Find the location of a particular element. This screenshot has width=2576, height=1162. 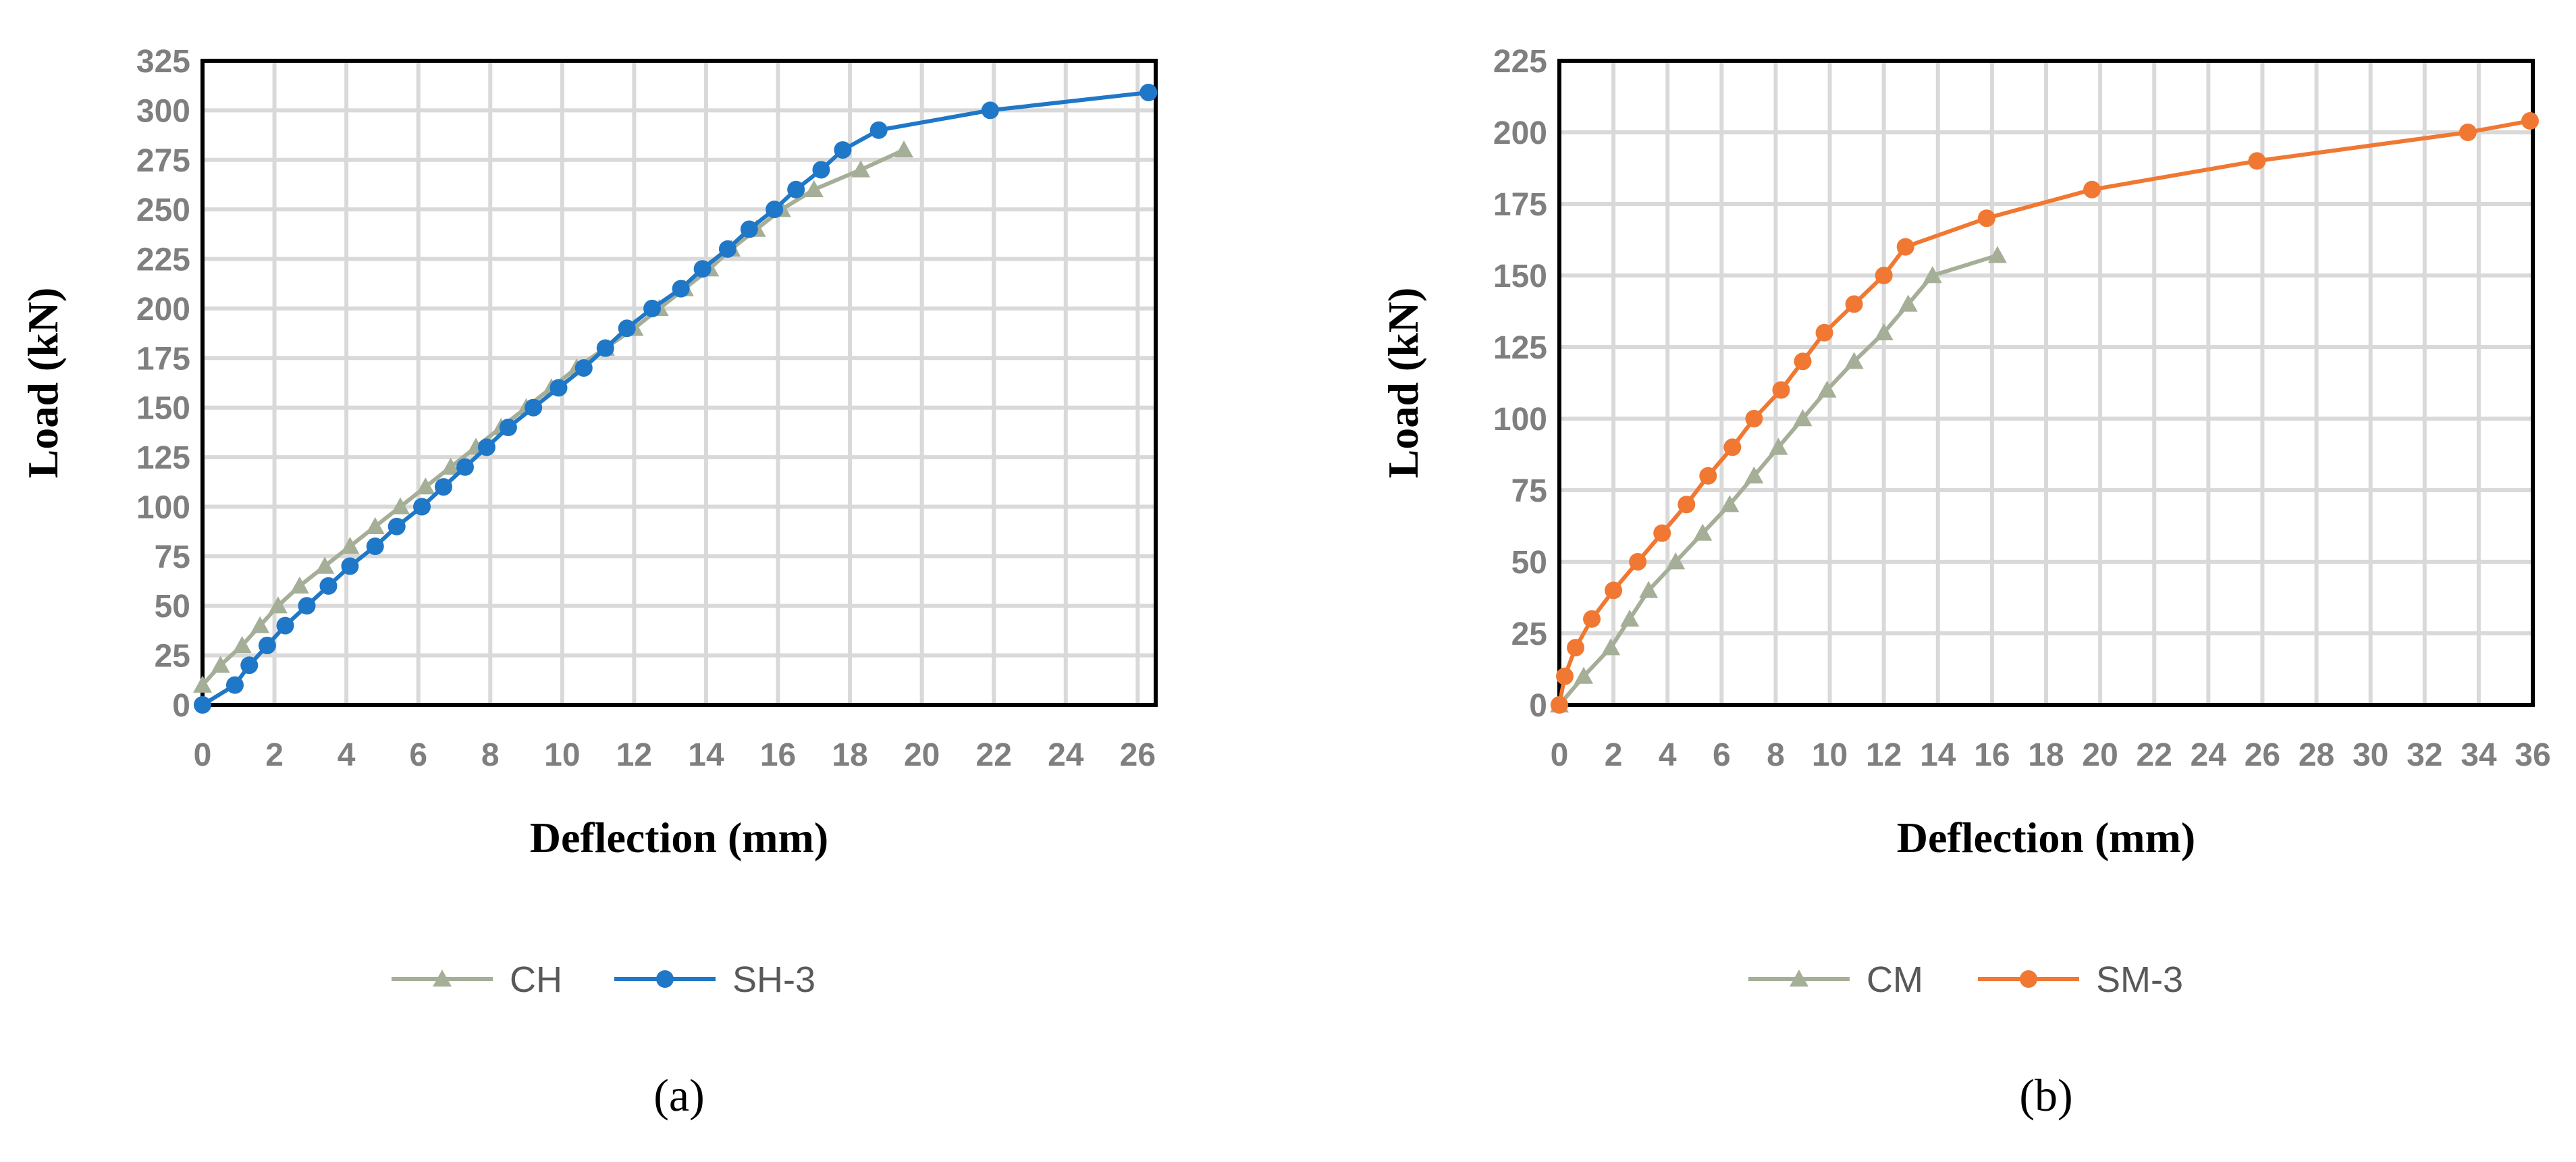

x-tick-label: 2 is located at coordinates (274, 755).